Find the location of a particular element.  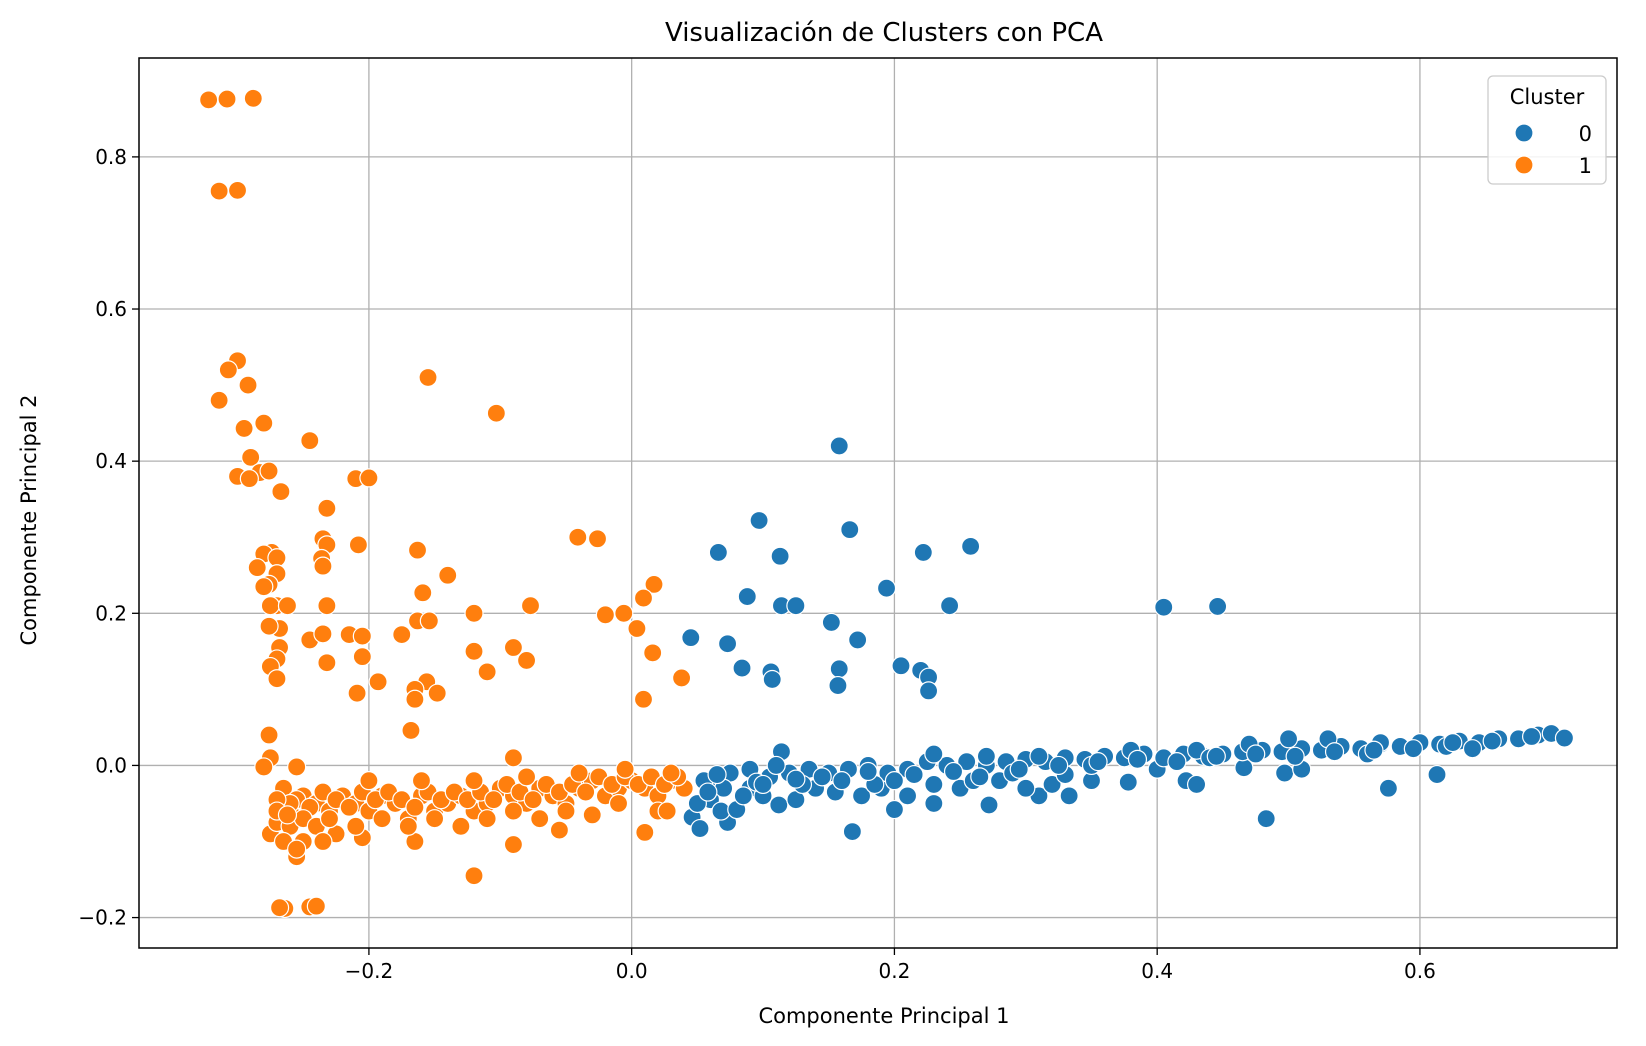

legend-title: Cluster is located at coordinates (1547, 97).